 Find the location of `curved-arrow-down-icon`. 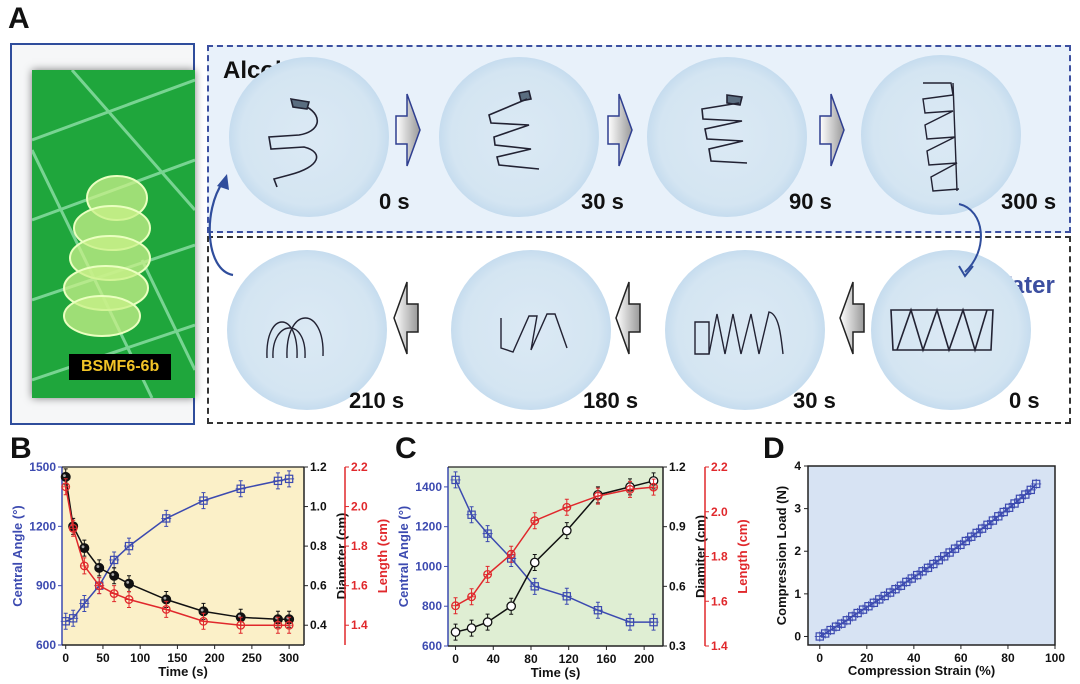

curved-arrow-down-icon is located at coordinates (970, 240).